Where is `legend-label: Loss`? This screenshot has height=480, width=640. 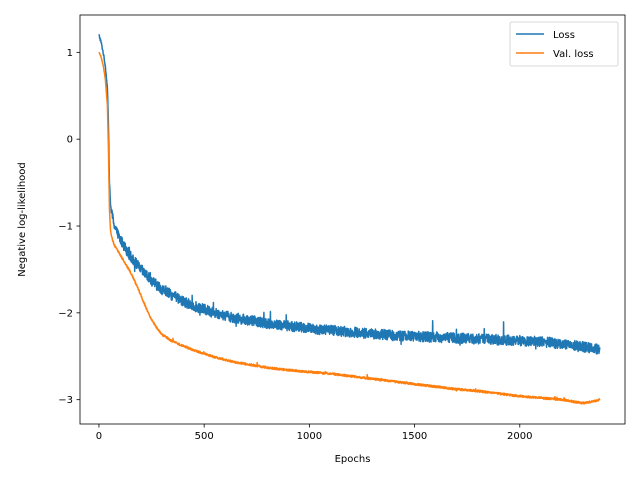
legend-label: Loss is located at coordinates (564, 35).